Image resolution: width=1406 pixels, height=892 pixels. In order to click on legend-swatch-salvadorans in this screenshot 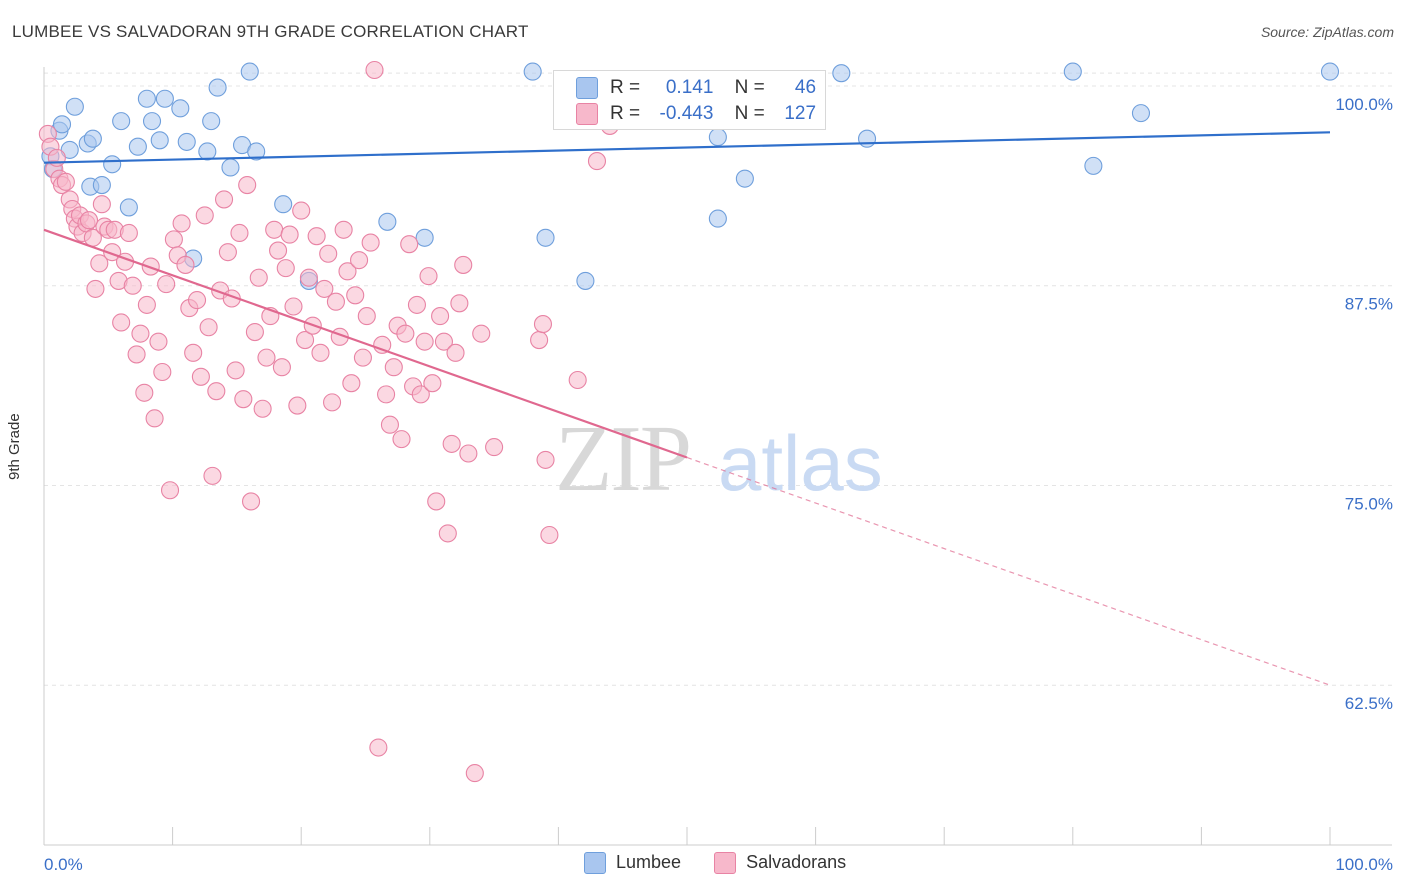, I will do `click(587, 114)`.